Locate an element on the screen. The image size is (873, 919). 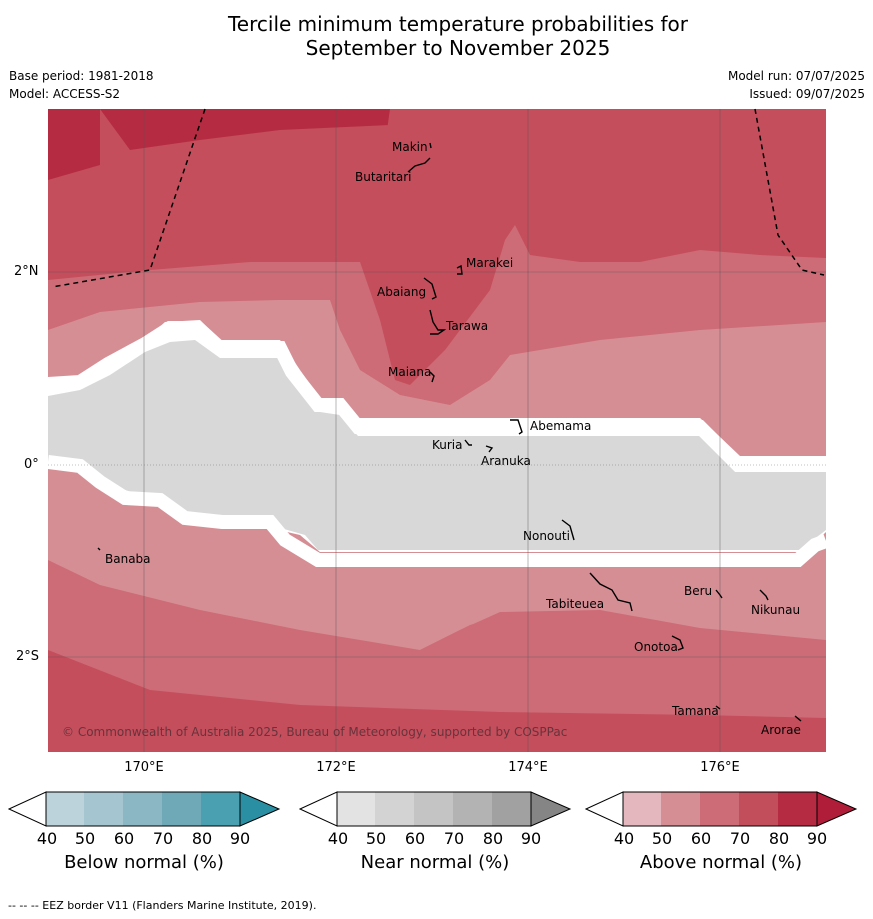
colorbar-above-normal: 40 50 60 70 80 90 is located at coordinates (721, 819).